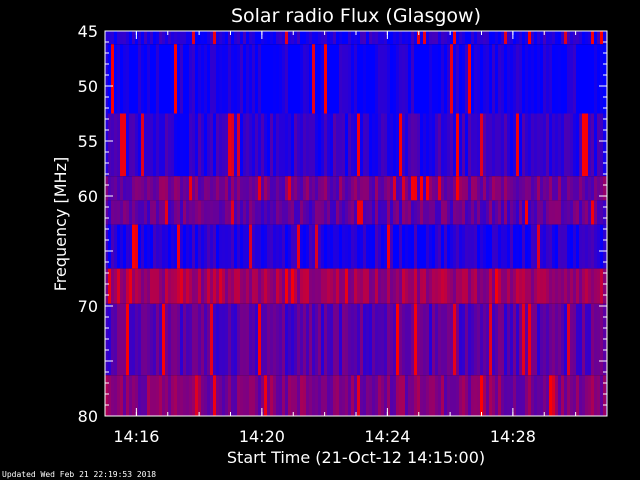 This screenshot has width=640, height=480. Describe the element at coordinates (88, 141) in the screenshot. I see `y-tick-label: 55` at that location.